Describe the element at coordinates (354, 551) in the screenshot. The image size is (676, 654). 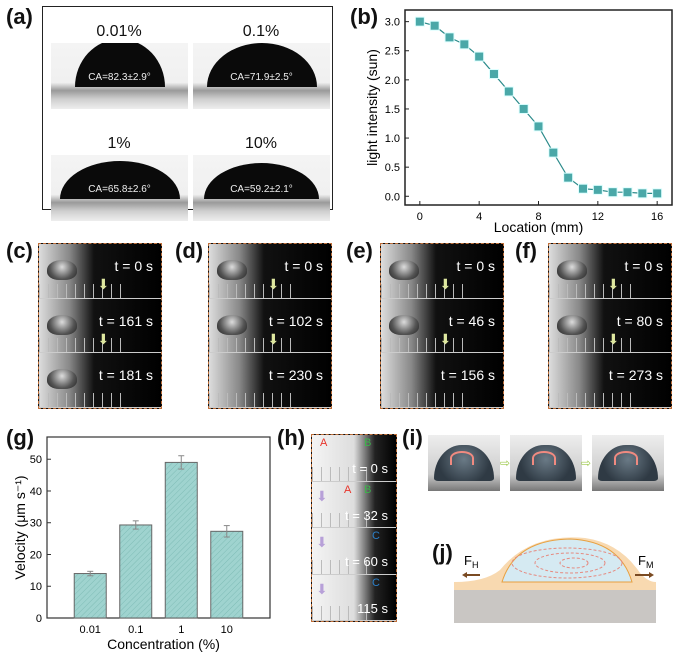
I see `merge-frame: t = 60 s ⬇ C` at that location.